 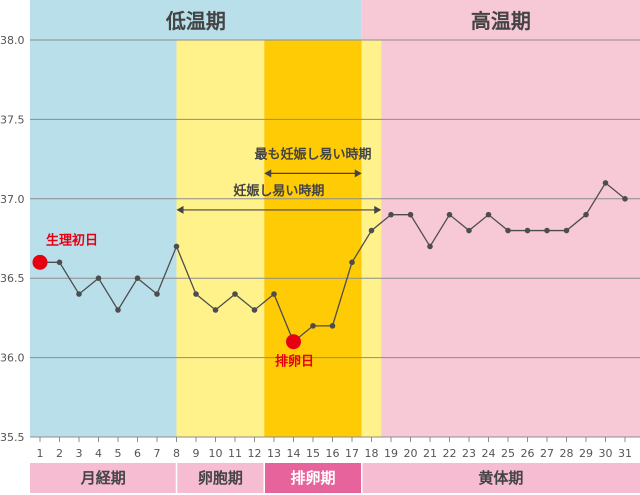 What do you see at coordinates (79, 453) in the screenshot?
I see `x-tick-label: 3` at bounding box center [79, 453].